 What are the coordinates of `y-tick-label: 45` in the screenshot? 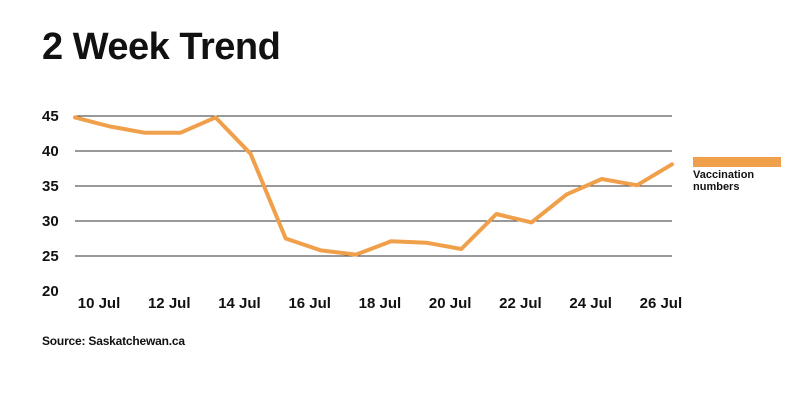 It's located at (50, 116).